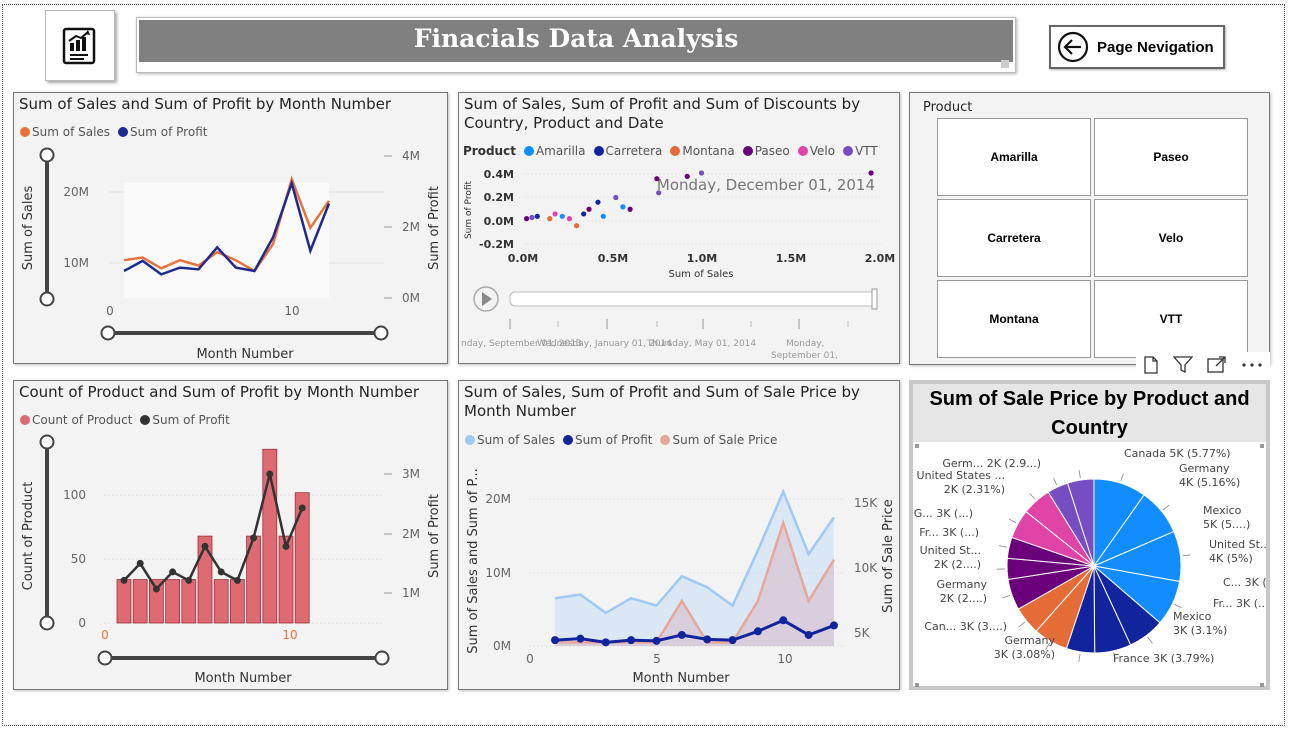 The height and width of the screenshot is (733, 1297). I want to click on profit-line, so click(694, 631).